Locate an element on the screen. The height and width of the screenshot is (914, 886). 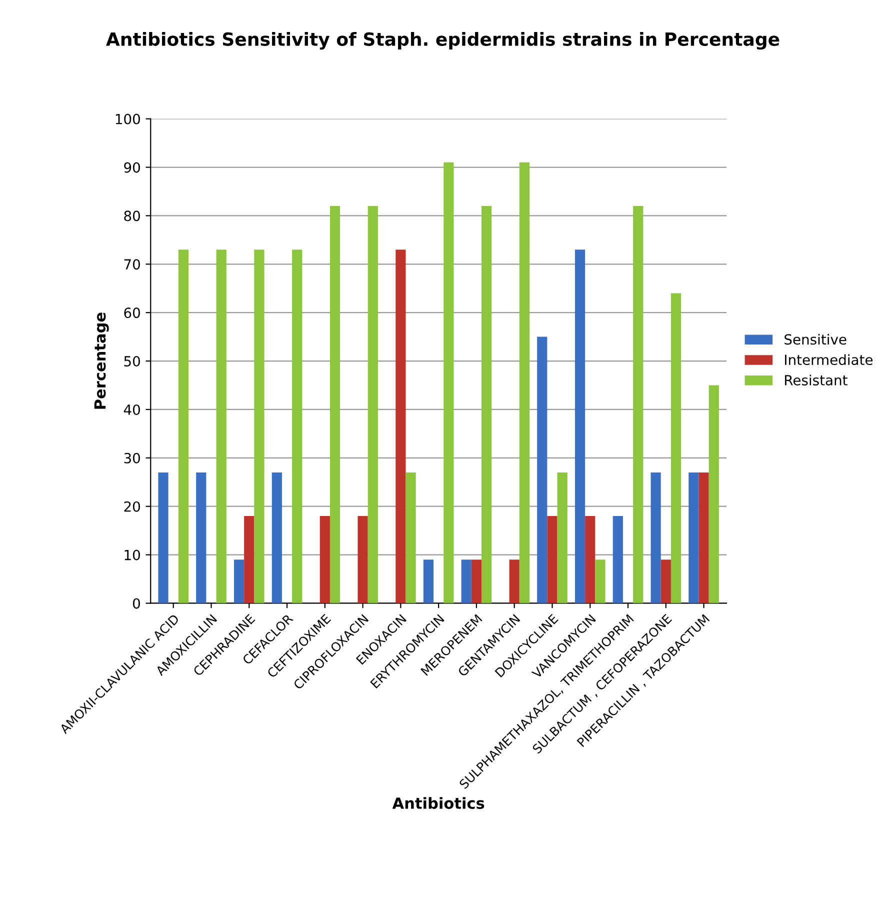
y-tick-label: 0 is located at coordinates (136, 603).